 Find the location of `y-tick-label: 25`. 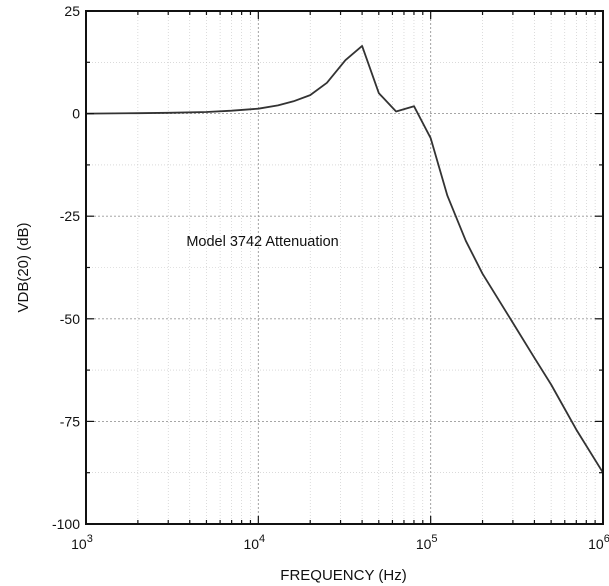

y-tick-label: 25 is located at coordinates (72, 11).